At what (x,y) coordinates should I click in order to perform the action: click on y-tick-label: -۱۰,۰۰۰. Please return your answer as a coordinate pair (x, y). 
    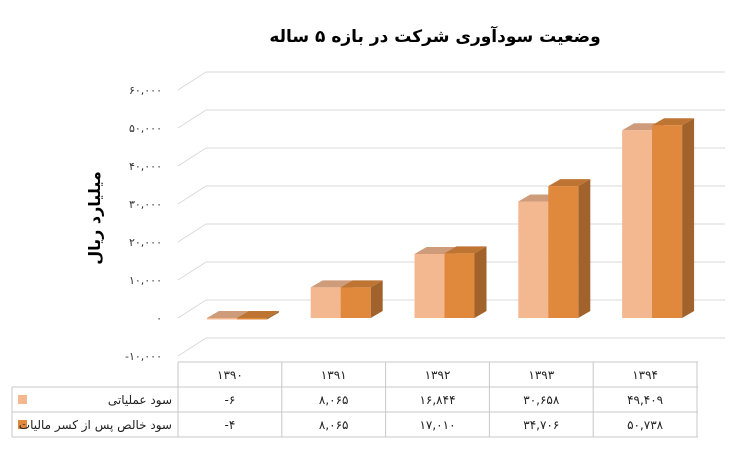
    Looking at the image, I should click on (143, 356).